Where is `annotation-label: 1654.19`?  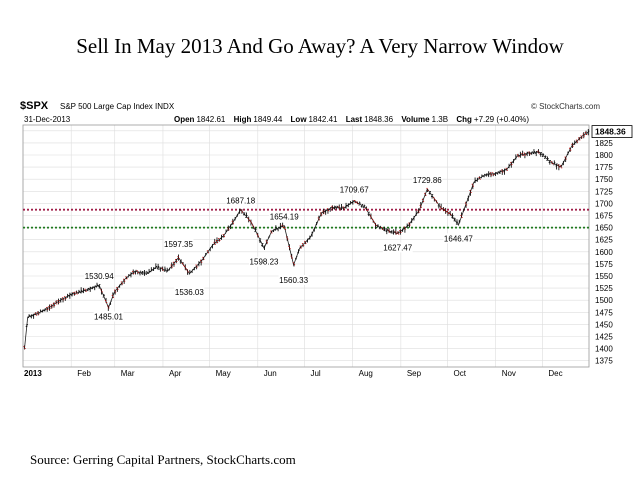 annotation-label: 1654.19 is located at coordinates (284, 217).